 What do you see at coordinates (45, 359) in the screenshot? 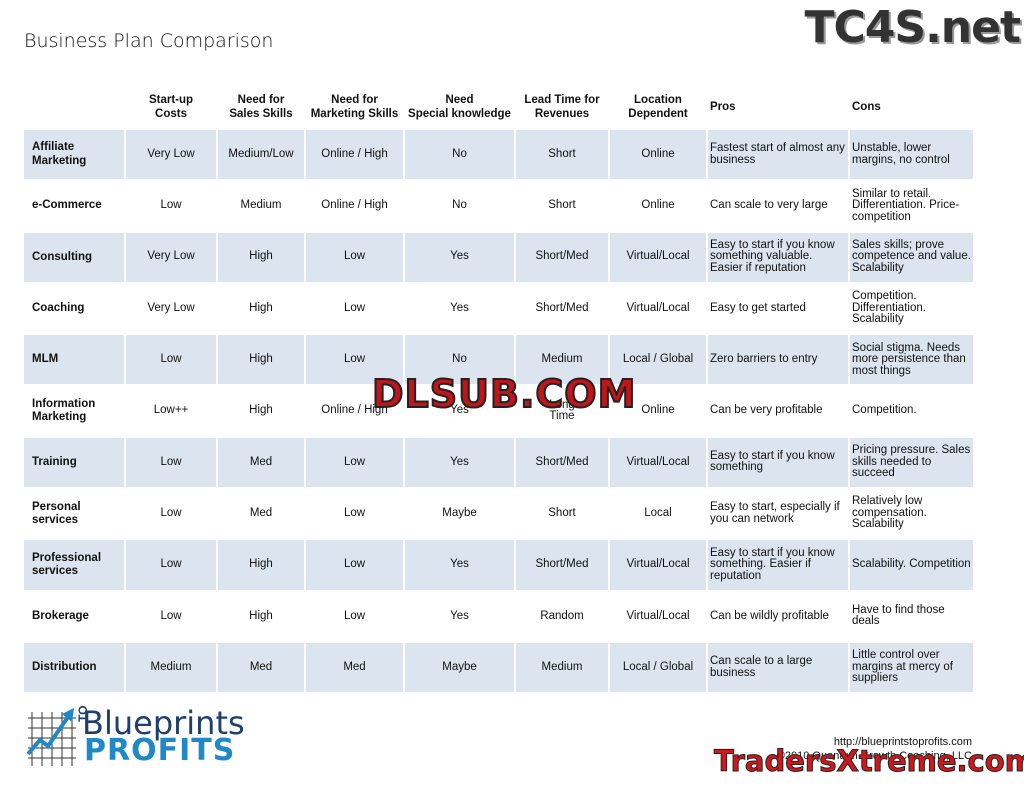
I see `row-header-text: MLM` at bounding box center [45, 359].